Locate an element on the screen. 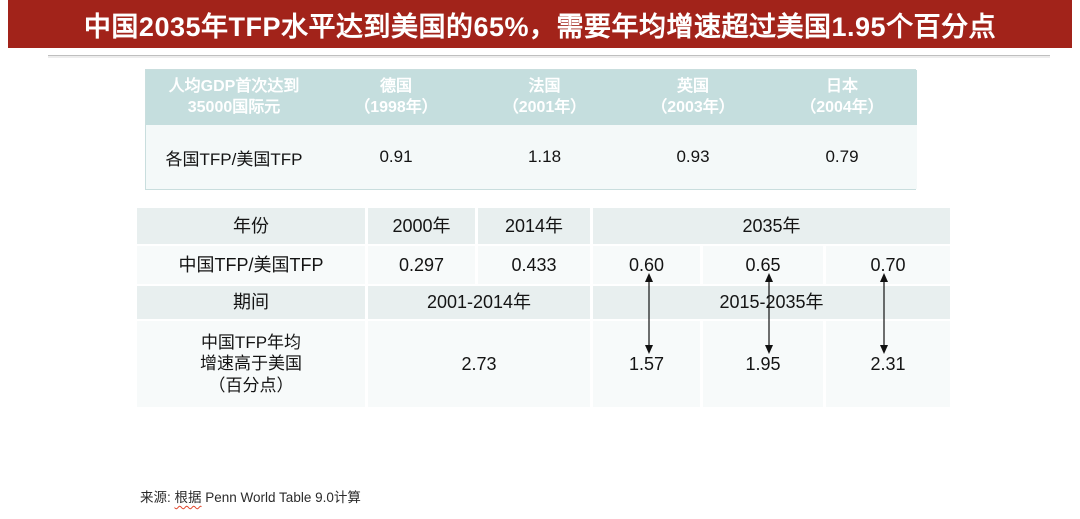 The width and height of the screenshot is (1080, 519). table1-header-germany: 德国 （1998年） is located at coordinates (396, 97).